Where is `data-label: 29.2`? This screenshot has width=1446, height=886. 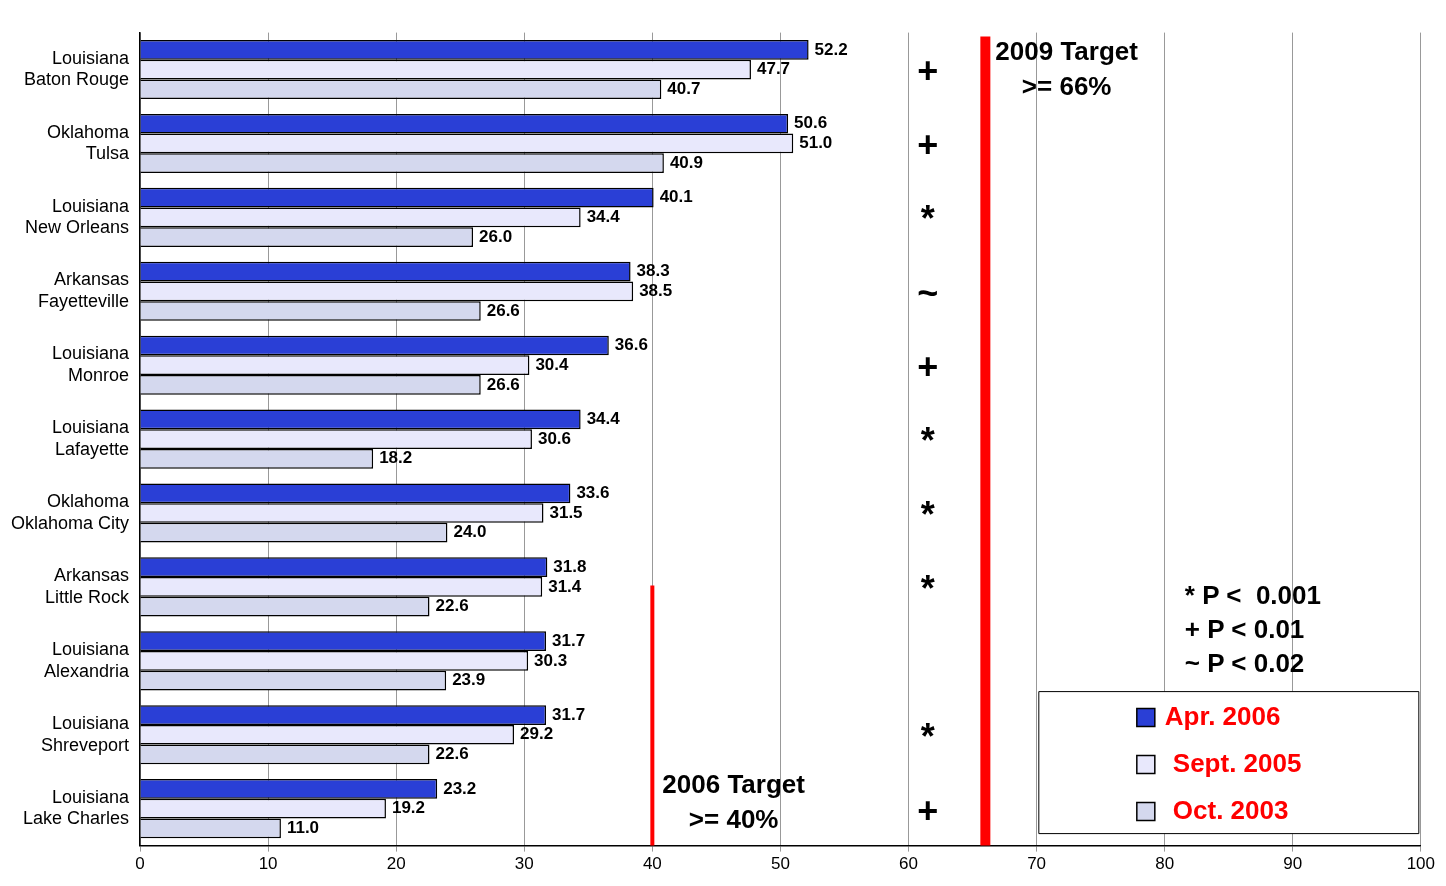
data-label: 29.2 is located at coordinates (537, 734).